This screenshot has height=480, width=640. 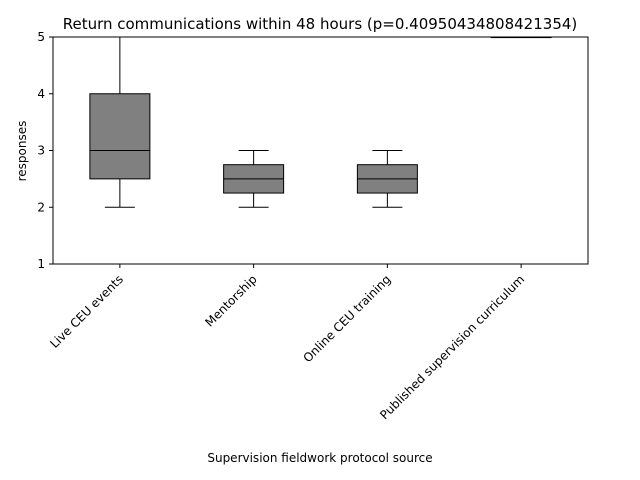 I want to click on x-tick-label: Online CEU training, so click(x=346, y=318).